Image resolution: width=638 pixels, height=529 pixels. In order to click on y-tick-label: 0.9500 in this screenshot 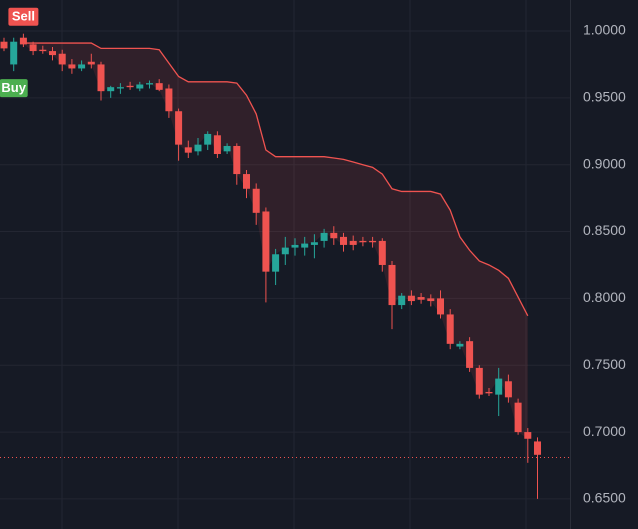, I will do `click(604, 97)`.